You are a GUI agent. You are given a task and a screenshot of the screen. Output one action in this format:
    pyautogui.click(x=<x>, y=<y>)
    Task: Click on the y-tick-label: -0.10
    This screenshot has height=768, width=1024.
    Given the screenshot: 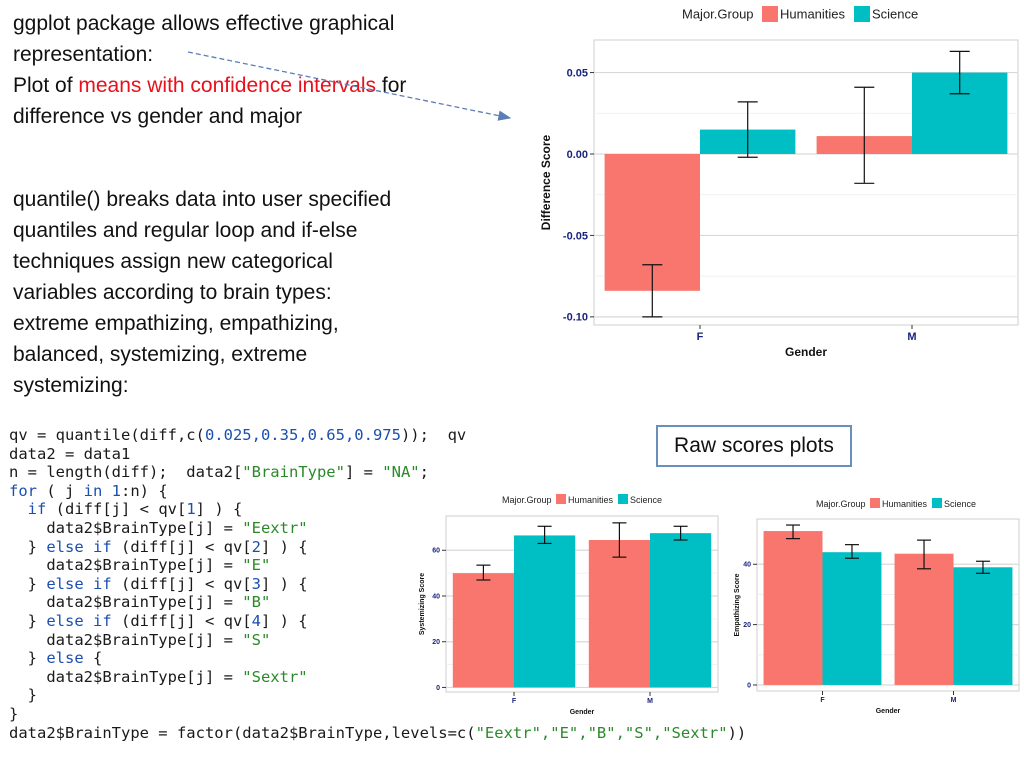 What is the action you would take?
    pyautogui.click(x=575, y=318)
    